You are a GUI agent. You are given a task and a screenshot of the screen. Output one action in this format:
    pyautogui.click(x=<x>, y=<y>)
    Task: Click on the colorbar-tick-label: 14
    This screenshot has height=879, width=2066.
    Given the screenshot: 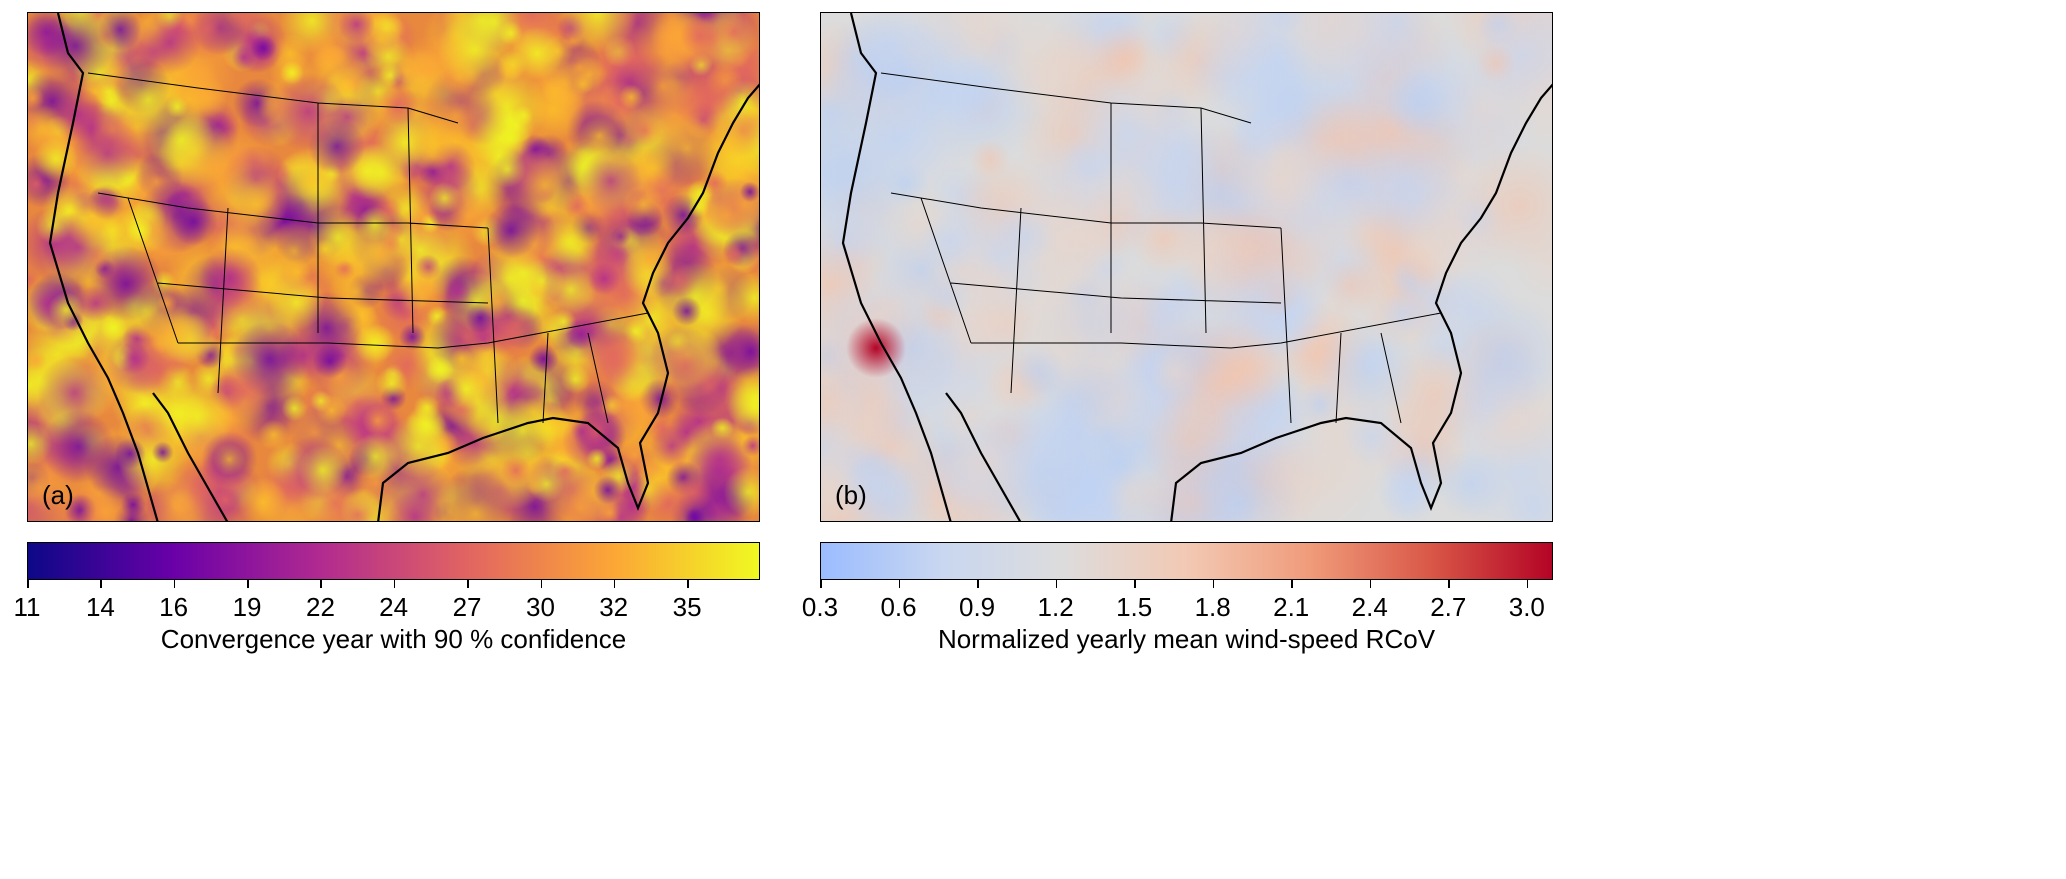 What is the action you would take?
    pyautogui.click(x=100, y=607)
    